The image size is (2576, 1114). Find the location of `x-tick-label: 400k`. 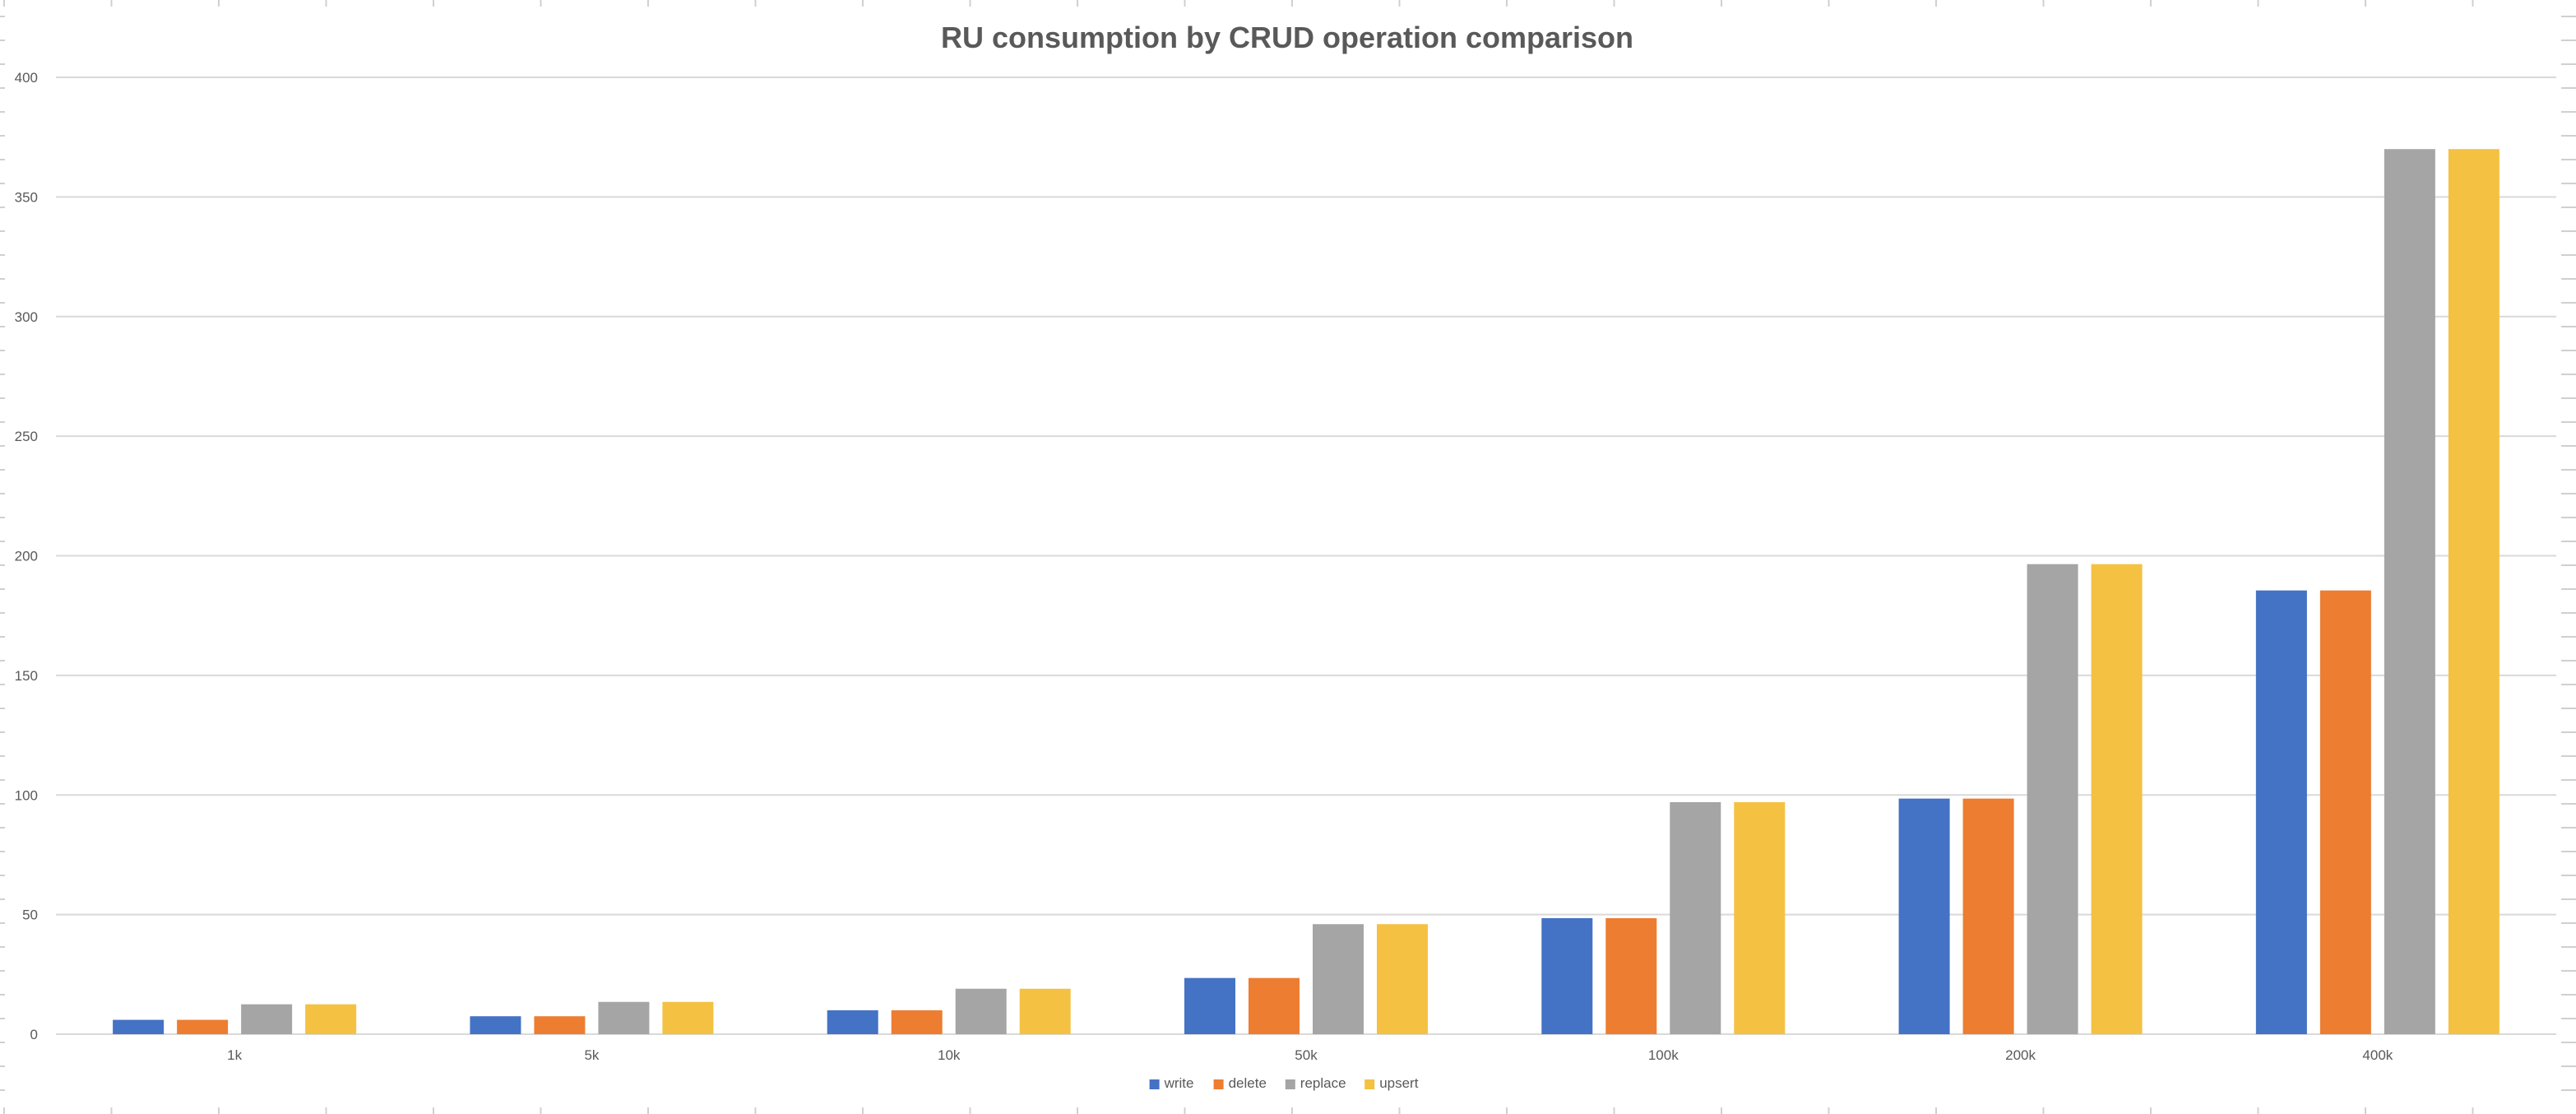

x-tick-label: 400k is located at coordinates (2377, 1055).